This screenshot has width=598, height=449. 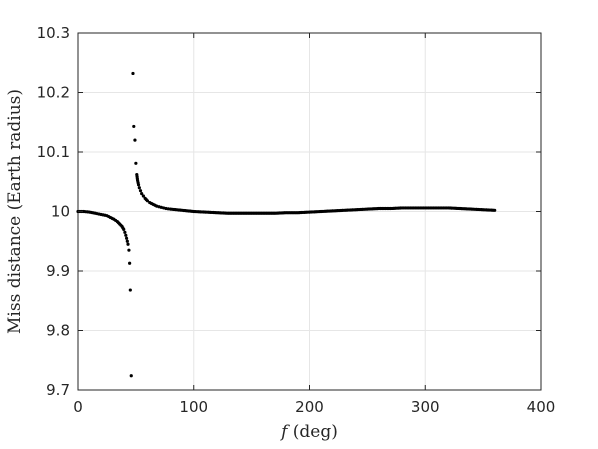 What do you see at coordinates (58, 331) in the screenshot?
I see `y-tick-label: 9.8` at bounding box center [58, 331].